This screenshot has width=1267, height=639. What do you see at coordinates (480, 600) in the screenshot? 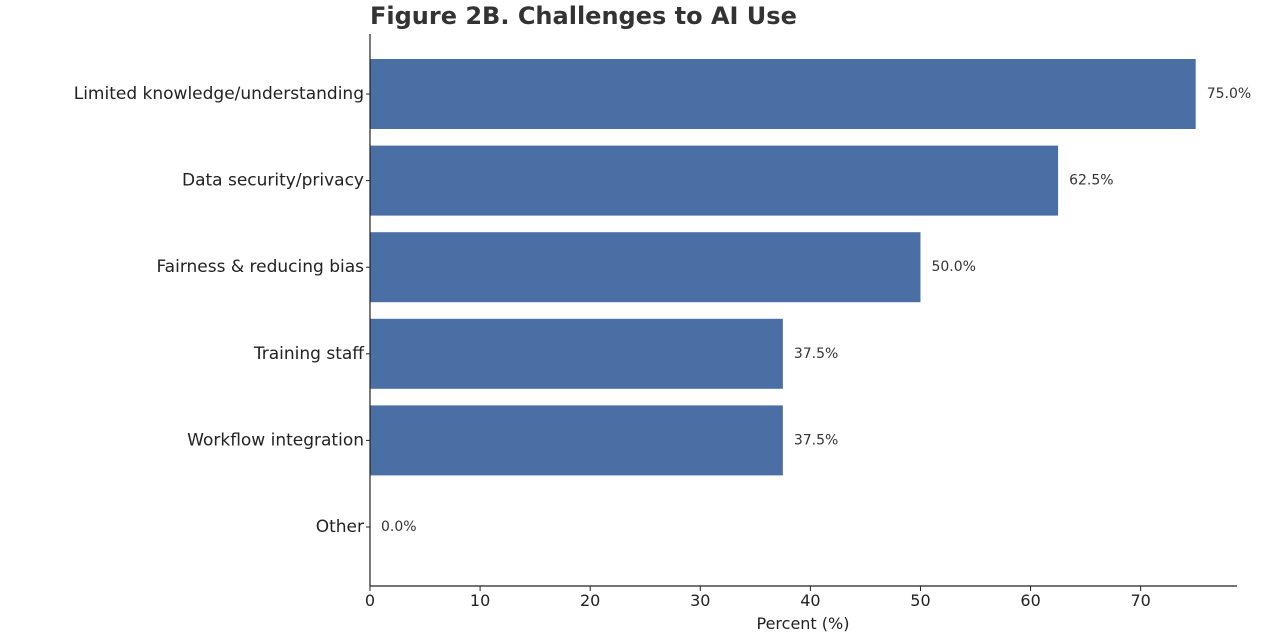
I see `x-tick-label: 10` at bounding box center [480, 600].